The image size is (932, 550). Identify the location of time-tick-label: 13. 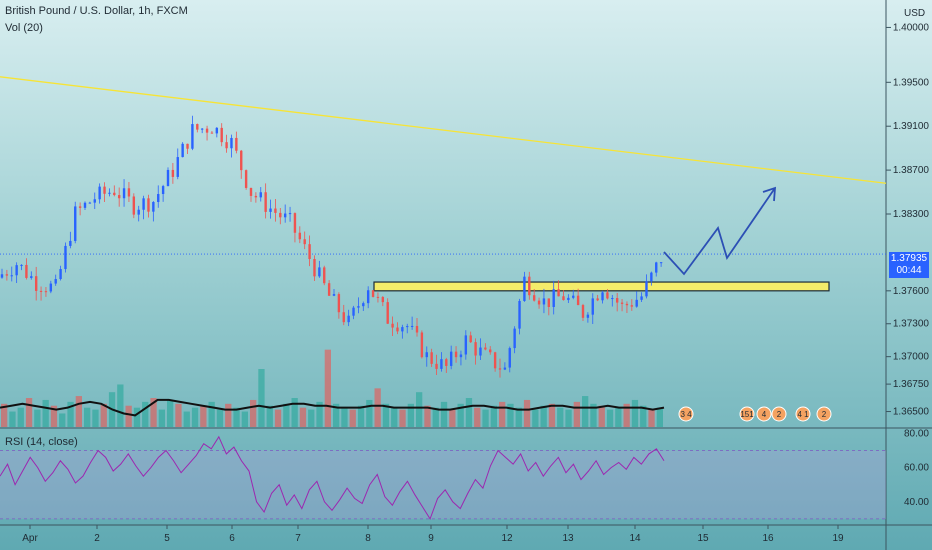
(568, 538).